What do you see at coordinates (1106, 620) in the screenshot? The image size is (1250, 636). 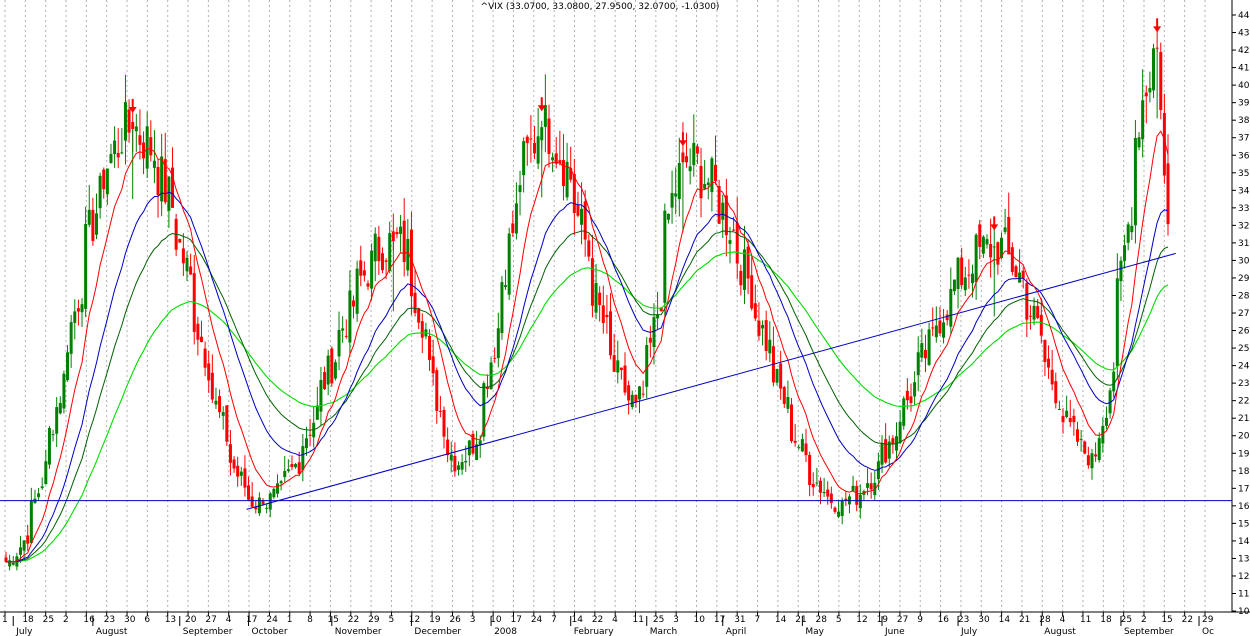 I see `x-day-label: 18` at bounding box center [1106, 620].